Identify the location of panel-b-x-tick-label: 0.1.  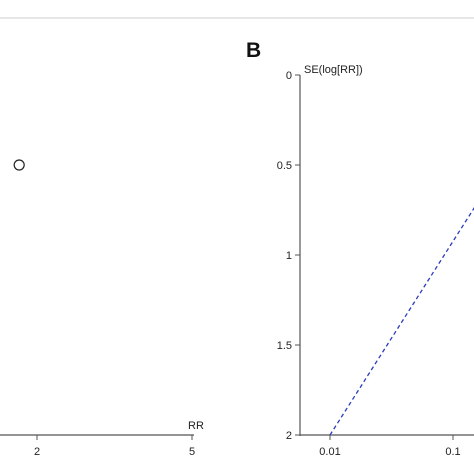
(452, 452).